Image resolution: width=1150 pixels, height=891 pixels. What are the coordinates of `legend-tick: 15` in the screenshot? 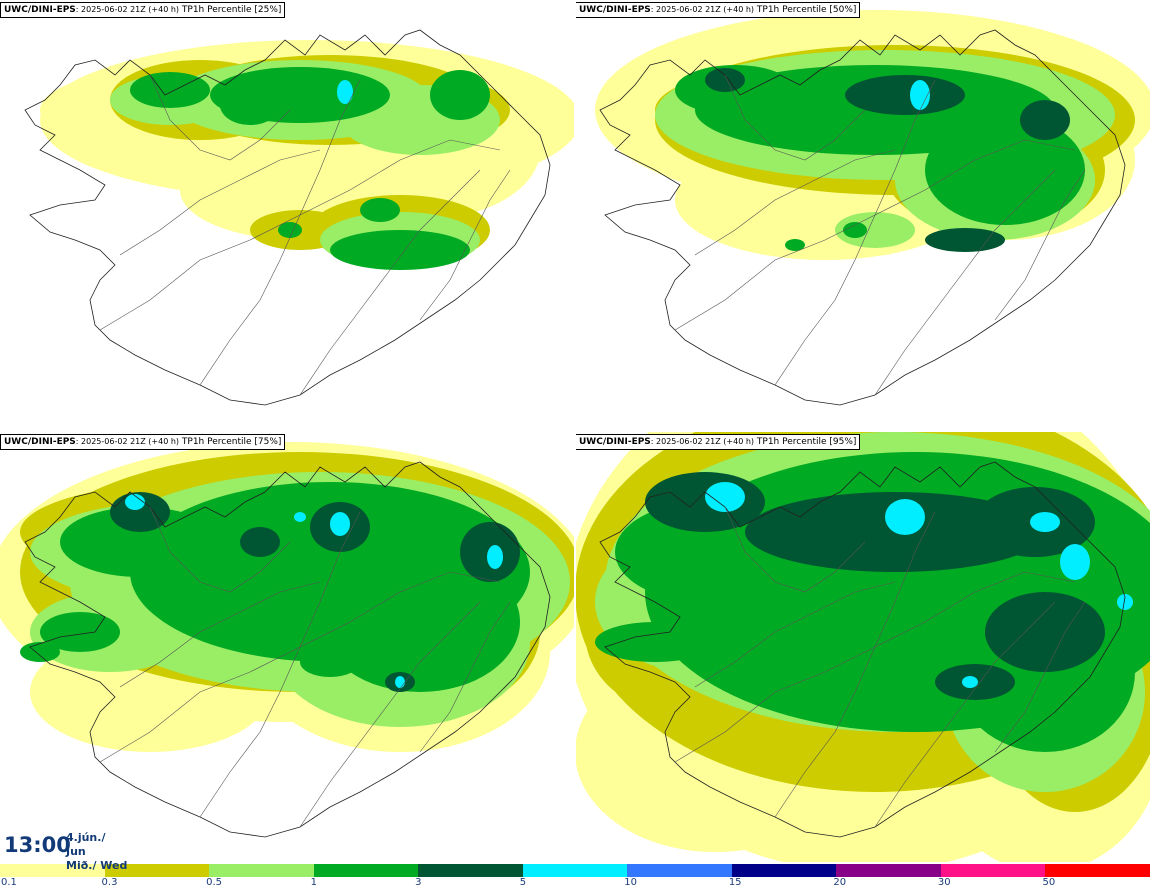 It's located at (735, 882).